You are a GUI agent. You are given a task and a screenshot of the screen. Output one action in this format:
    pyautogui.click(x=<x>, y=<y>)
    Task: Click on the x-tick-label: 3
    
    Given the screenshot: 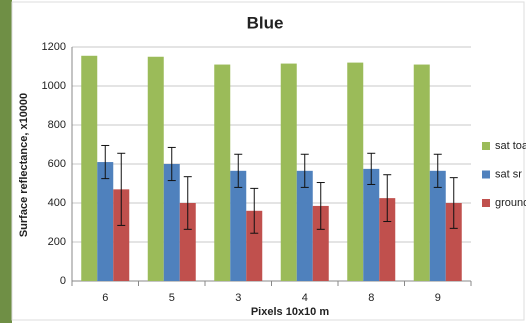 What is the action you would take?
    pyautogui.click(x=238, y=298)
    